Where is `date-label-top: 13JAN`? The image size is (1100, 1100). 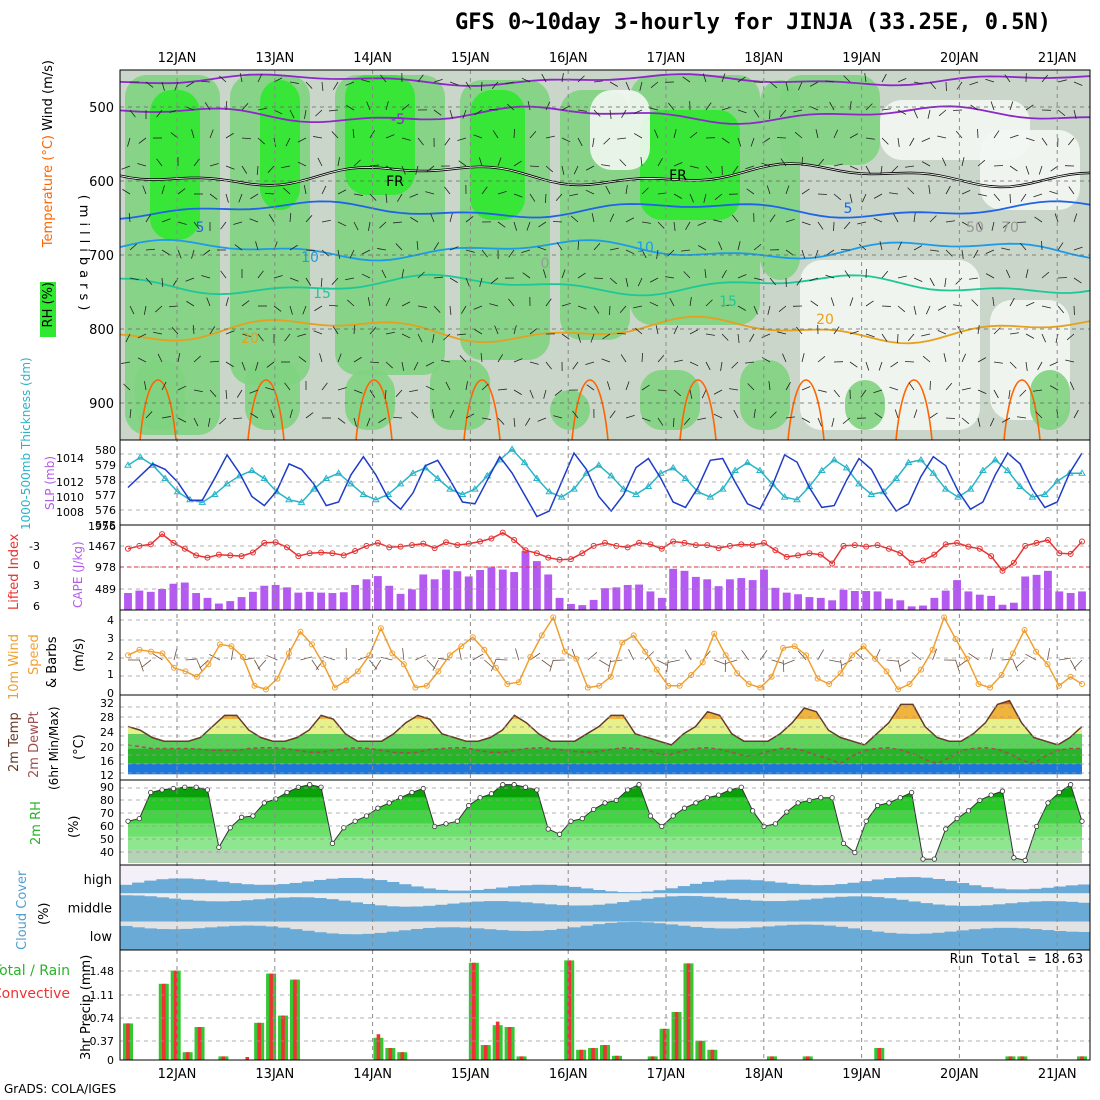
date-label-top: 13JAN is located at coordinates (274, 58).